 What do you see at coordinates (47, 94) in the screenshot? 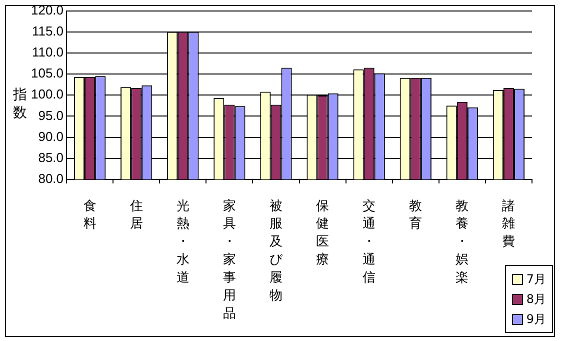
I see `y-tick-label: 100.0` at bounding box center [47, 94].